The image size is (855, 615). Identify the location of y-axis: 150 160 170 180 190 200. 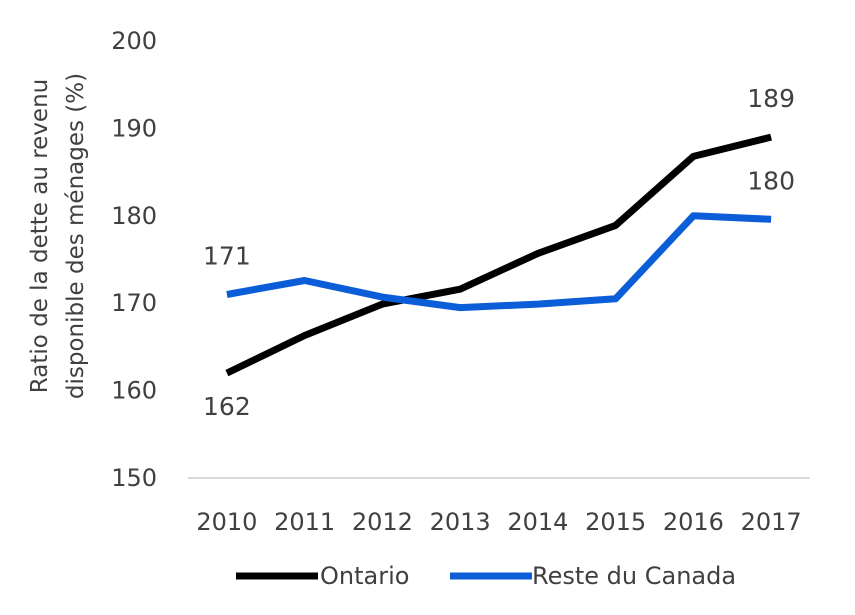
(134, 259).